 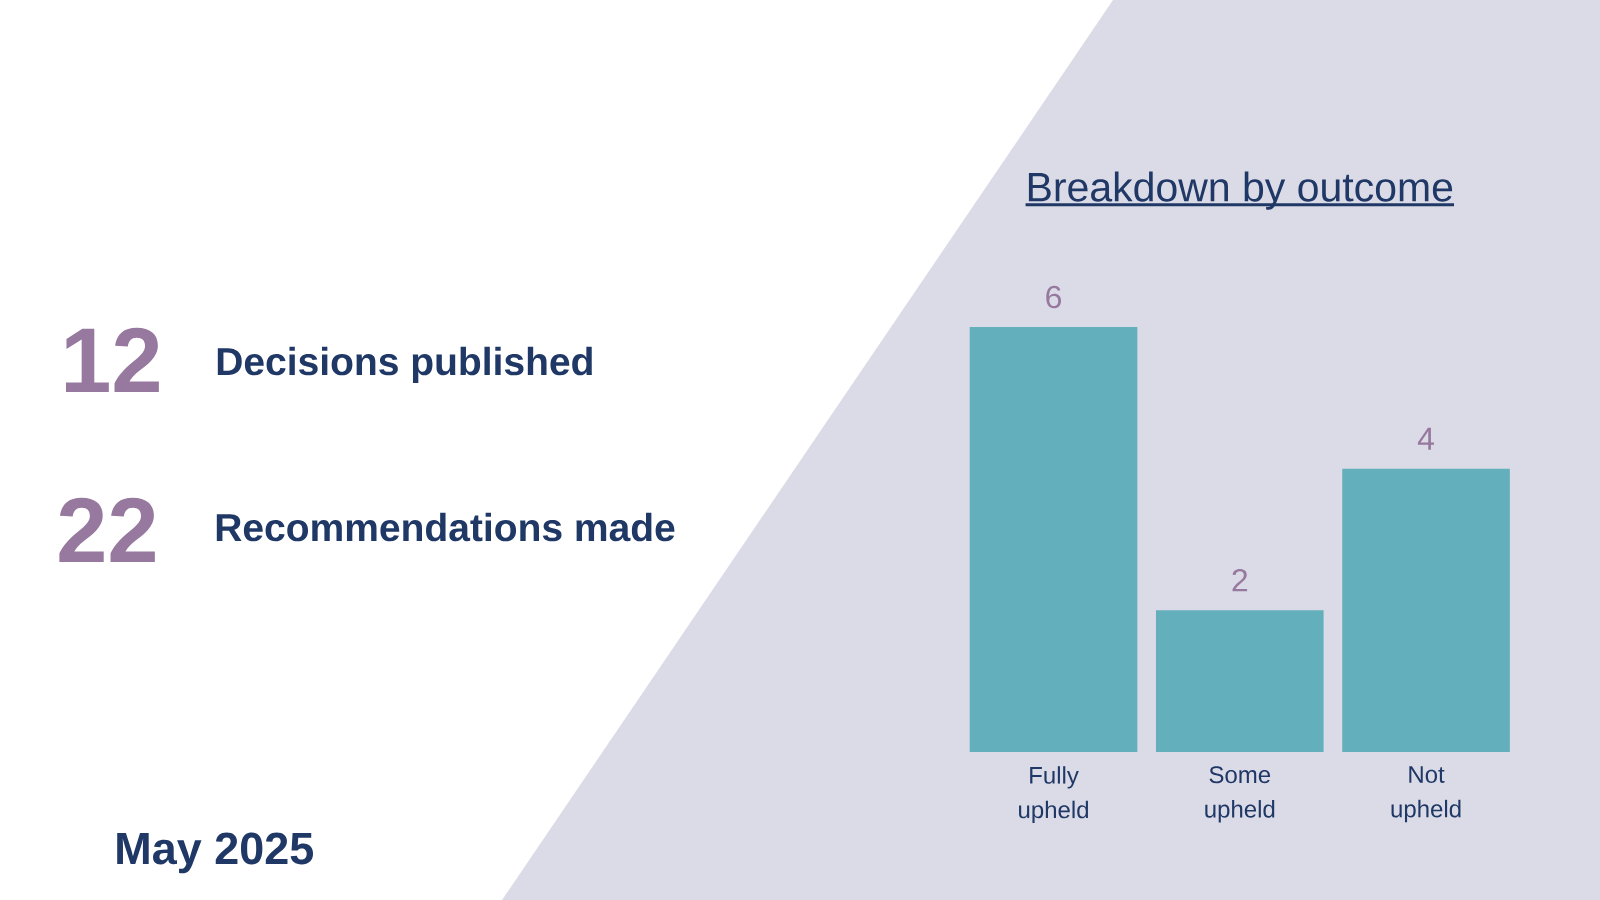 What do you see at coordinates (1054, 297) in the screenshot?
I see `data-label: 6` at bounding box center [1054, 297].